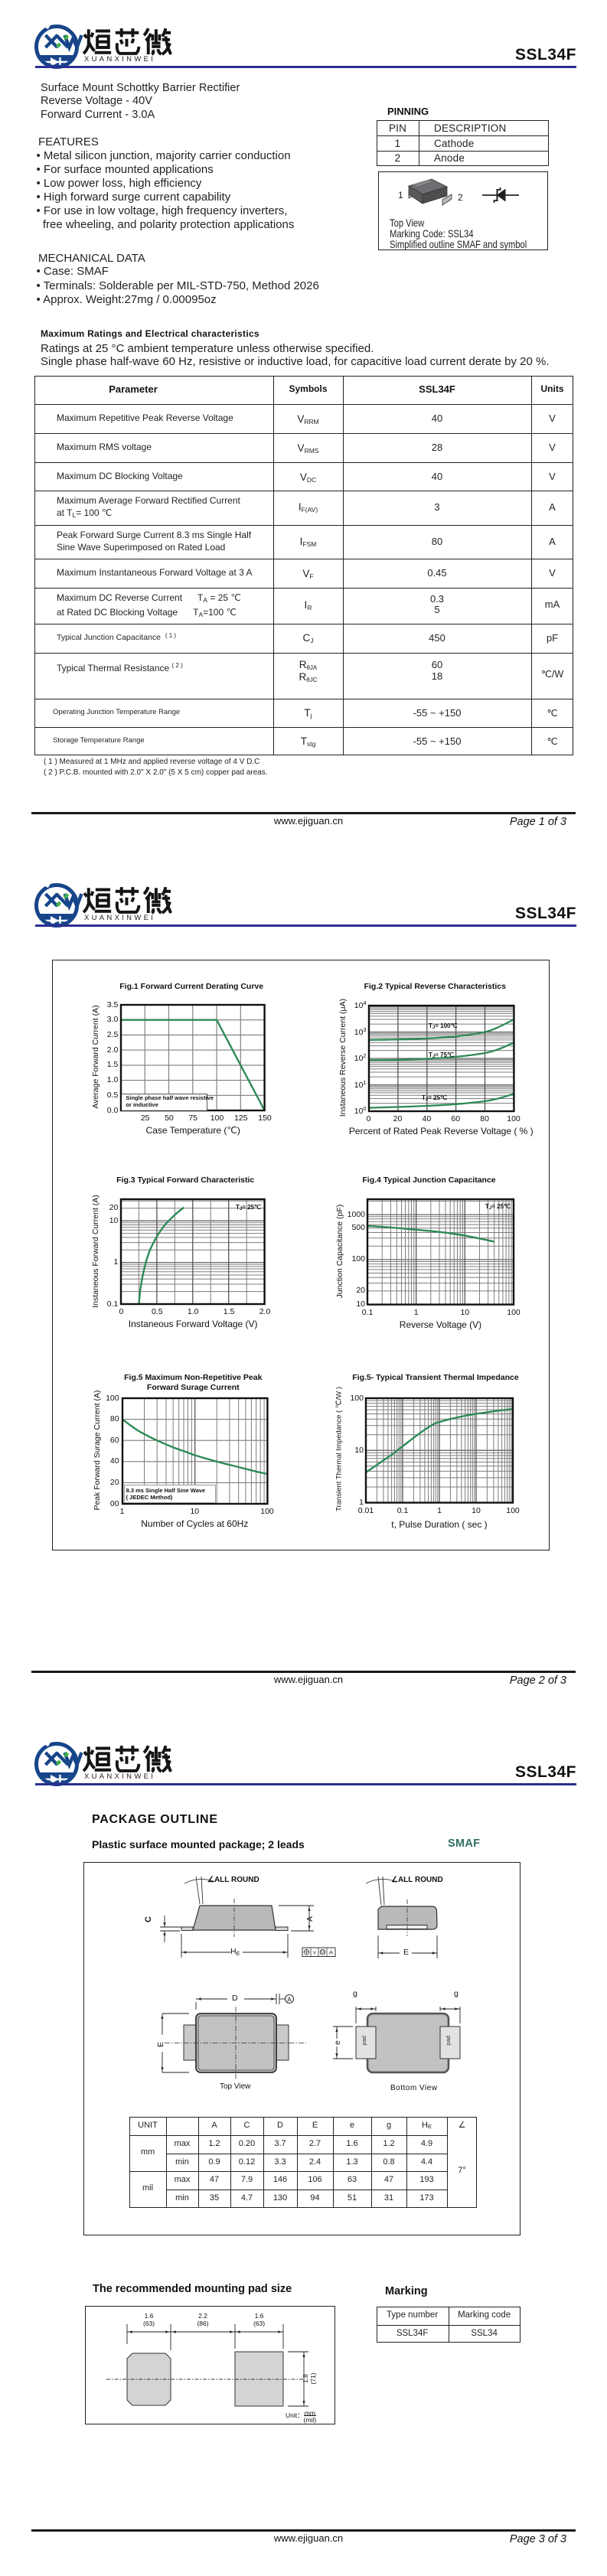 The height and width of the screenshot is (2576, 607). Describe the element at coordinates (315, 1952) in the screenshot. I see `svg-text: v` at that location.